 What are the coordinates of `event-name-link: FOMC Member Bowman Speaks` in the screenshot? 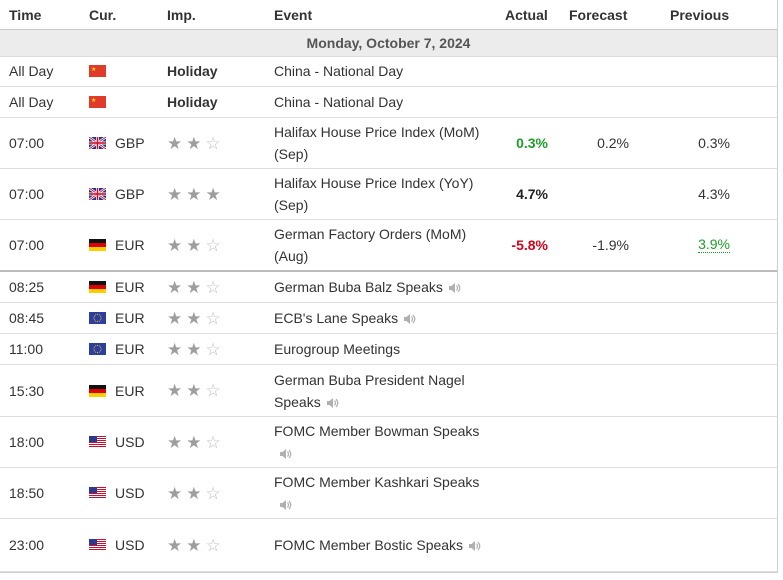 It's located at (377, 431).